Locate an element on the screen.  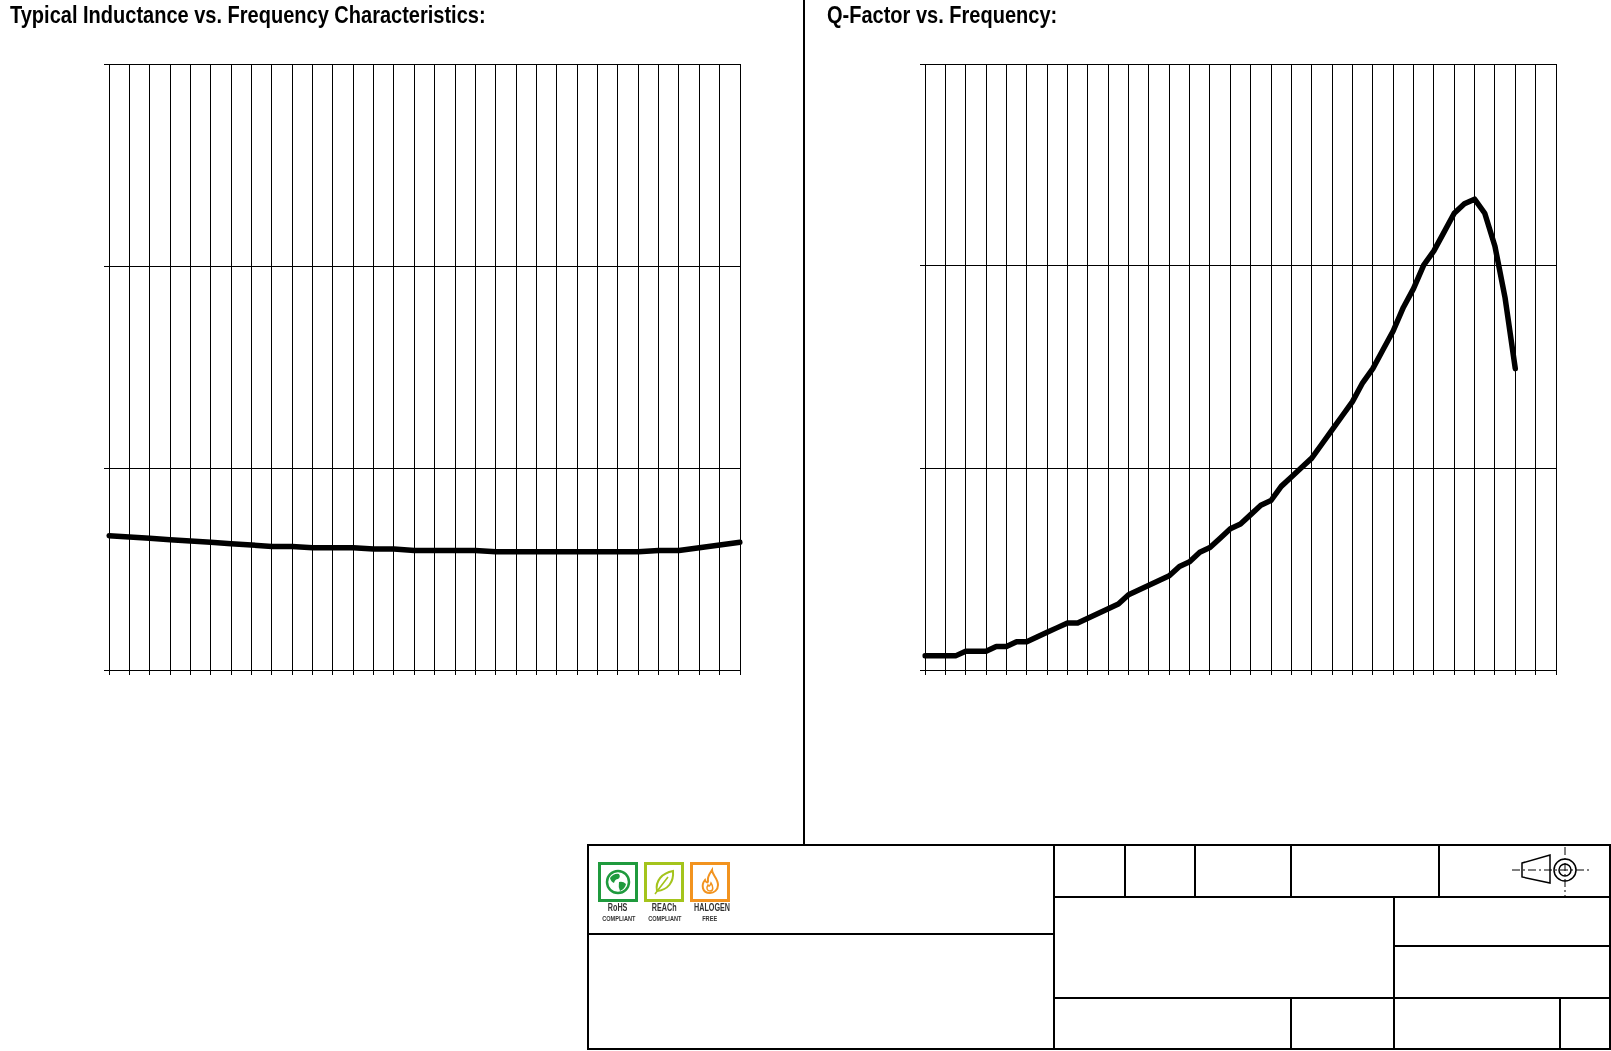
chart-title: Typical Inductance vs. Frequency Characteristics: is located at coordinates (248, 15).